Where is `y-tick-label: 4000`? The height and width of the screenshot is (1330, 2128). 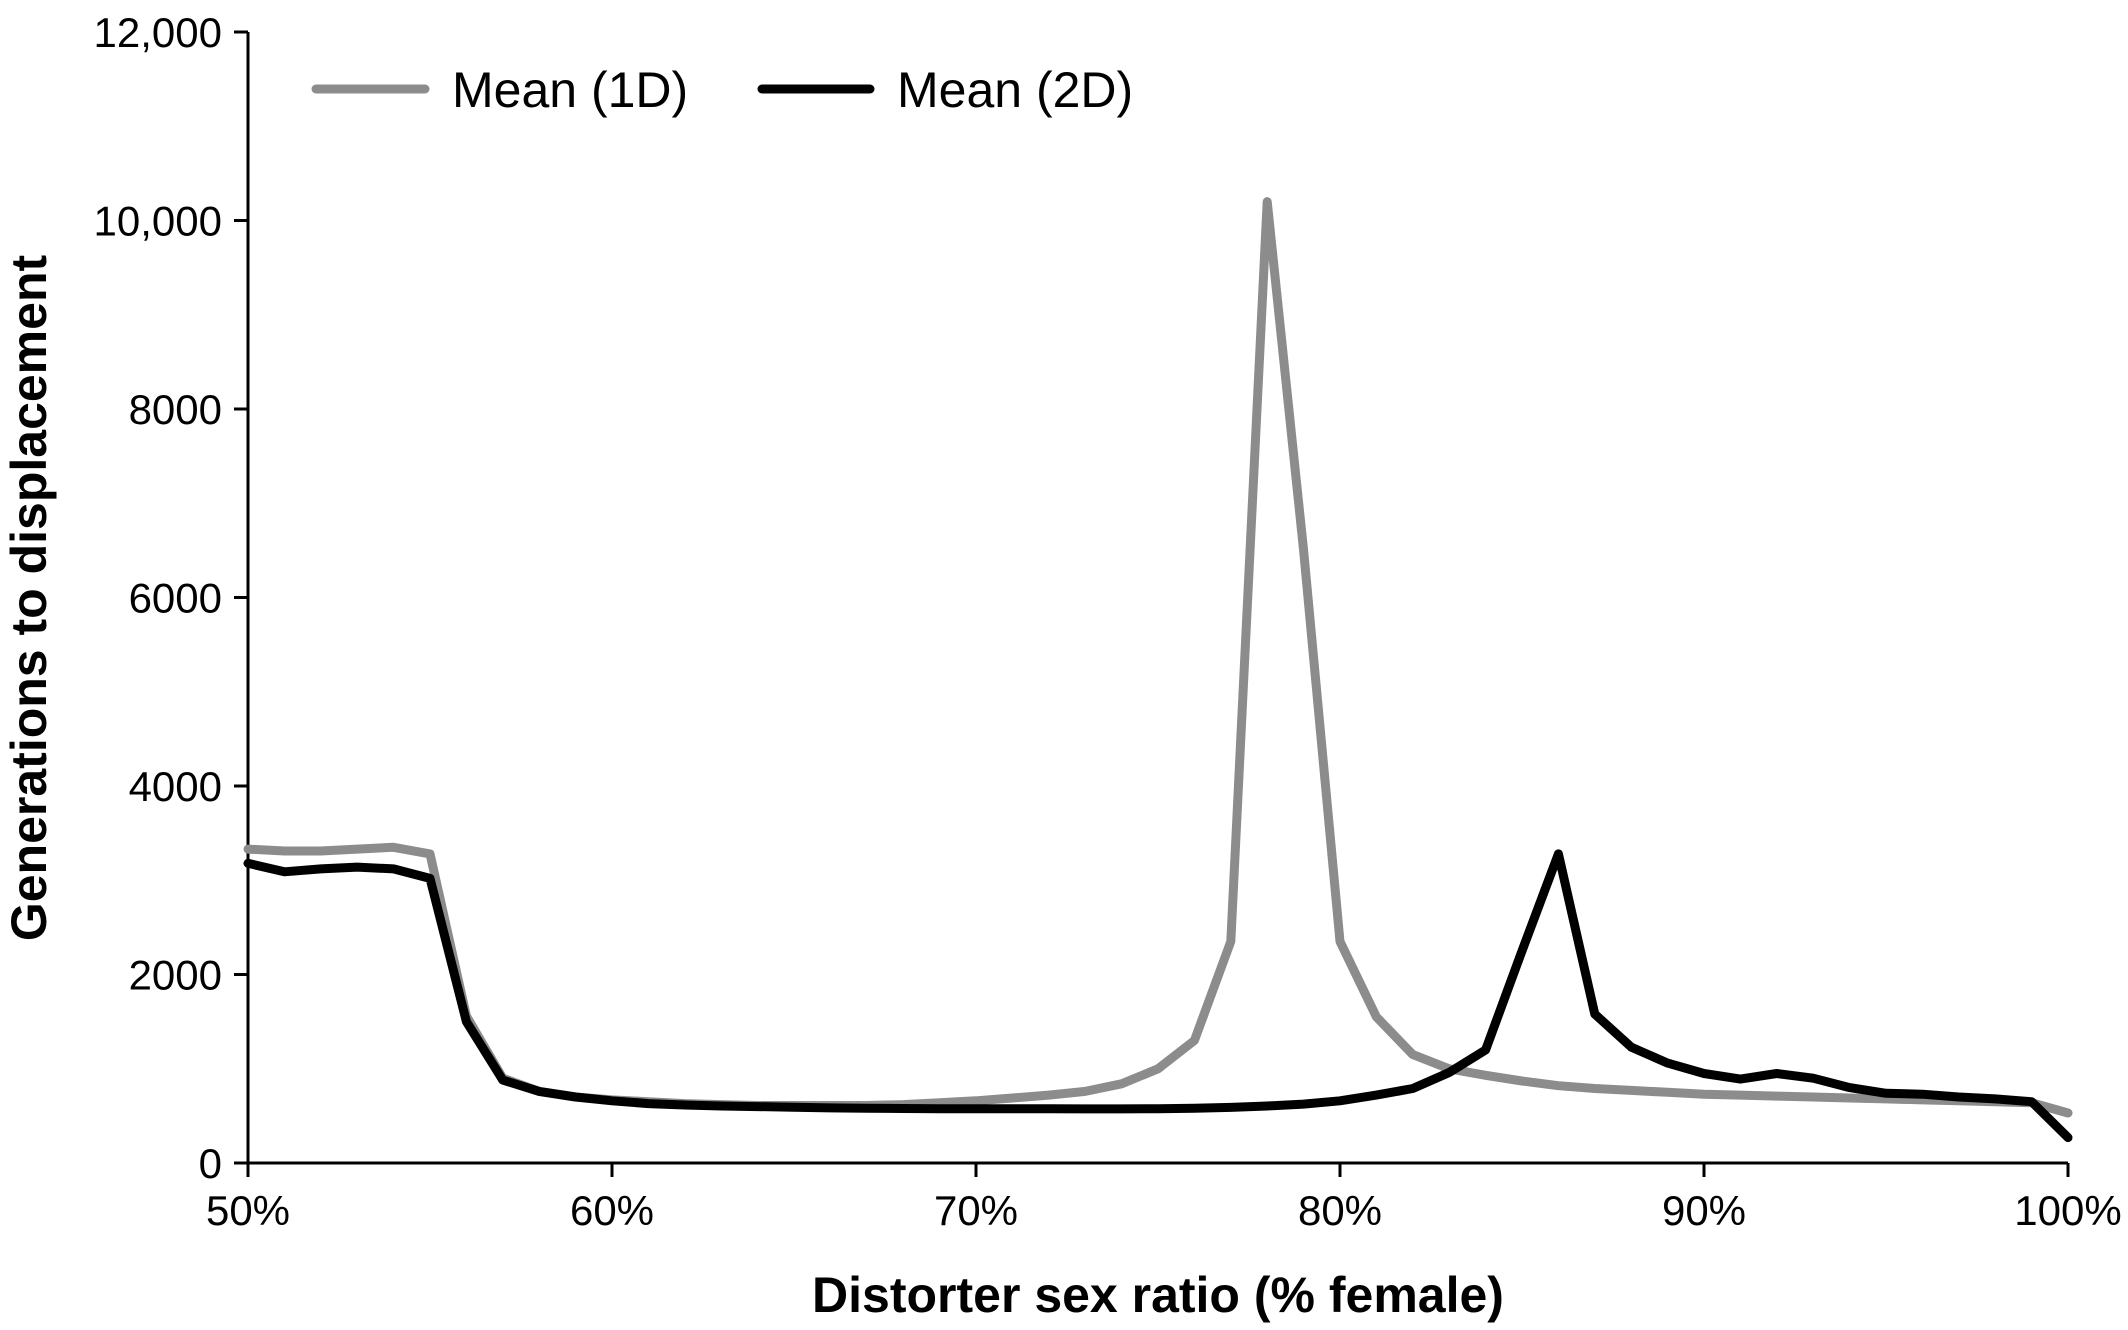 y-tick-label: 4000 is located at coordinates (175, 786).